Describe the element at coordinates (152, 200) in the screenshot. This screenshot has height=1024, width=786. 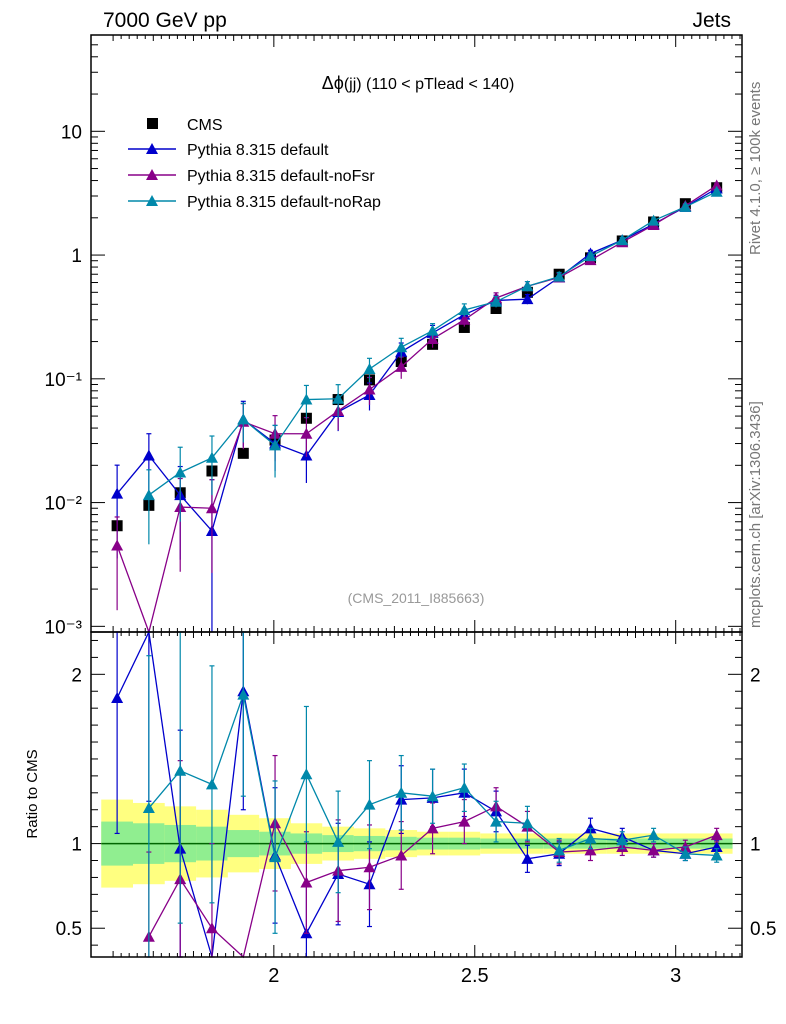
I see `legend-marker-norap` at that location.